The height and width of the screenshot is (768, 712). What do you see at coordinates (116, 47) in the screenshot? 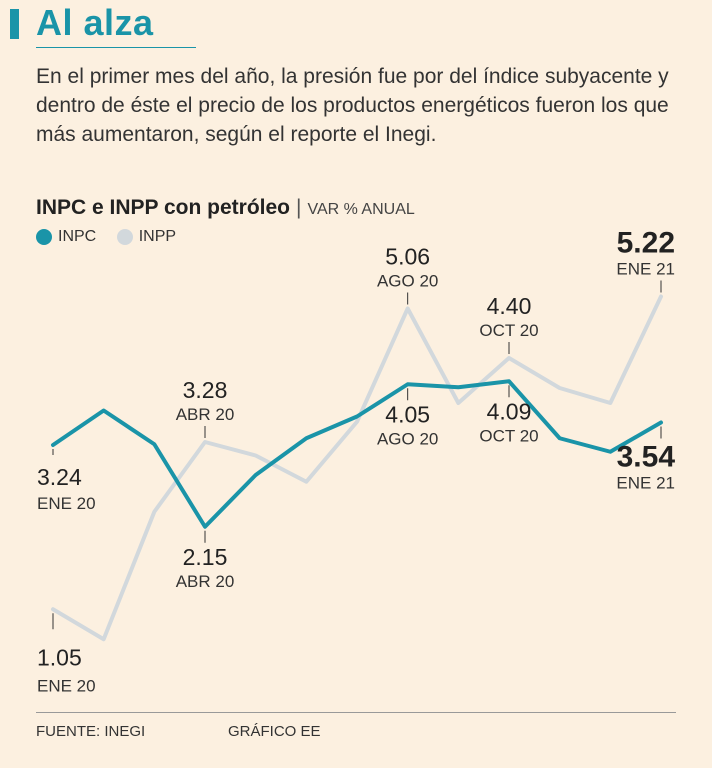
I see `title-underline` at bounding box center [116, 47].